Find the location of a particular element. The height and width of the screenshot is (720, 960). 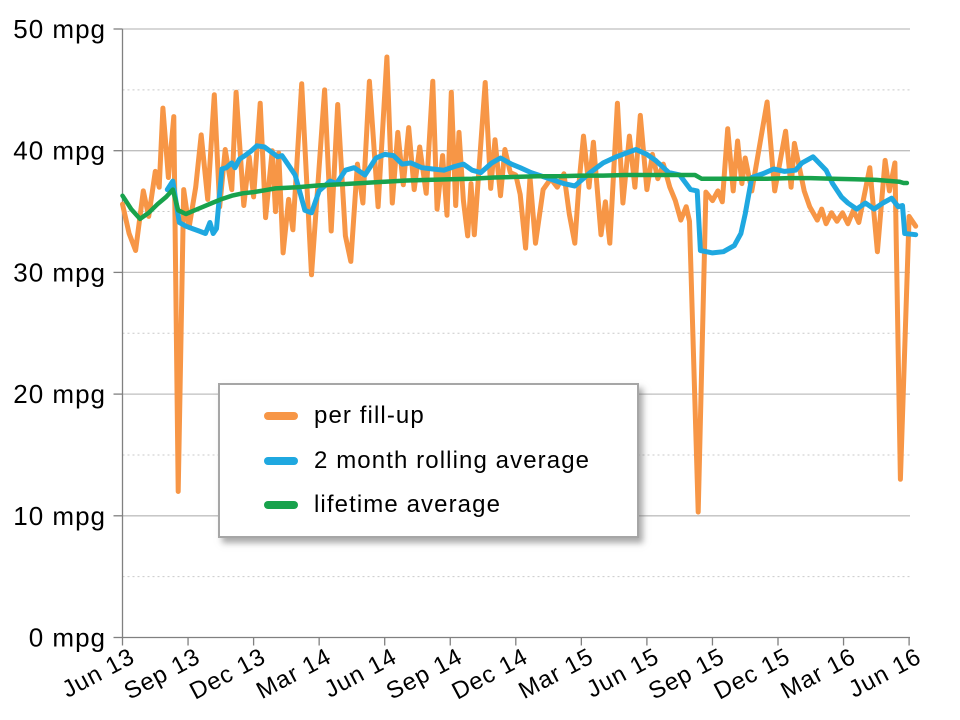

legend-label-lifetime-average: lifetime average is located at coordinates (408, 505).